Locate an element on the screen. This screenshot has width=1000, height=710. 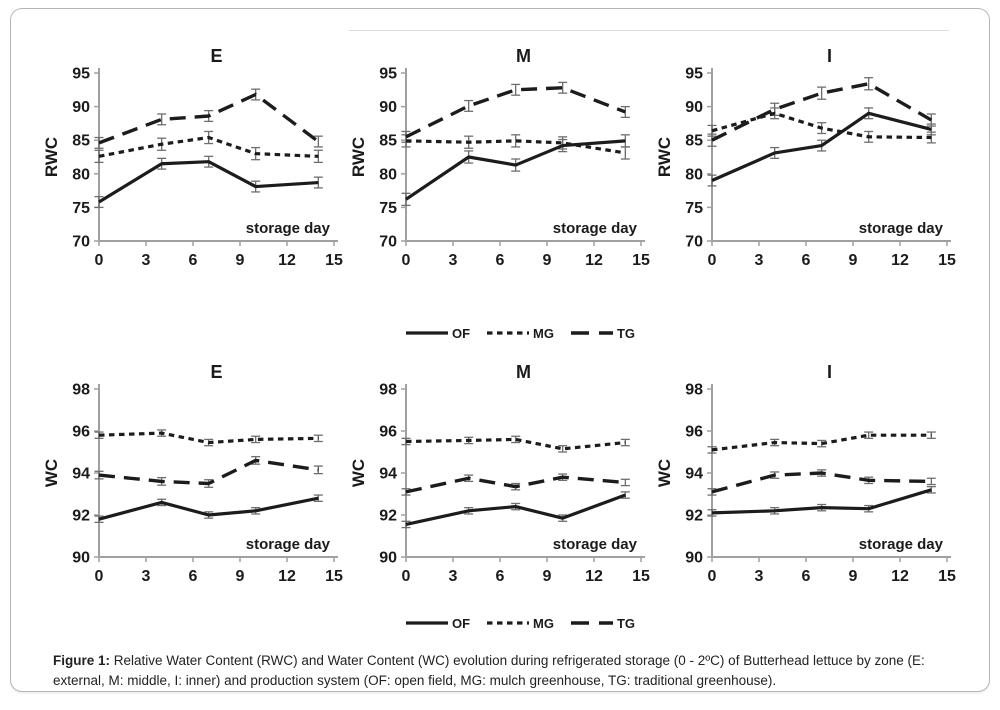
chart-rwc-e: 70 75 80 85 90 95 0 3 6 9 12 15 E RWC storage day is located at coordinates (192, 157).